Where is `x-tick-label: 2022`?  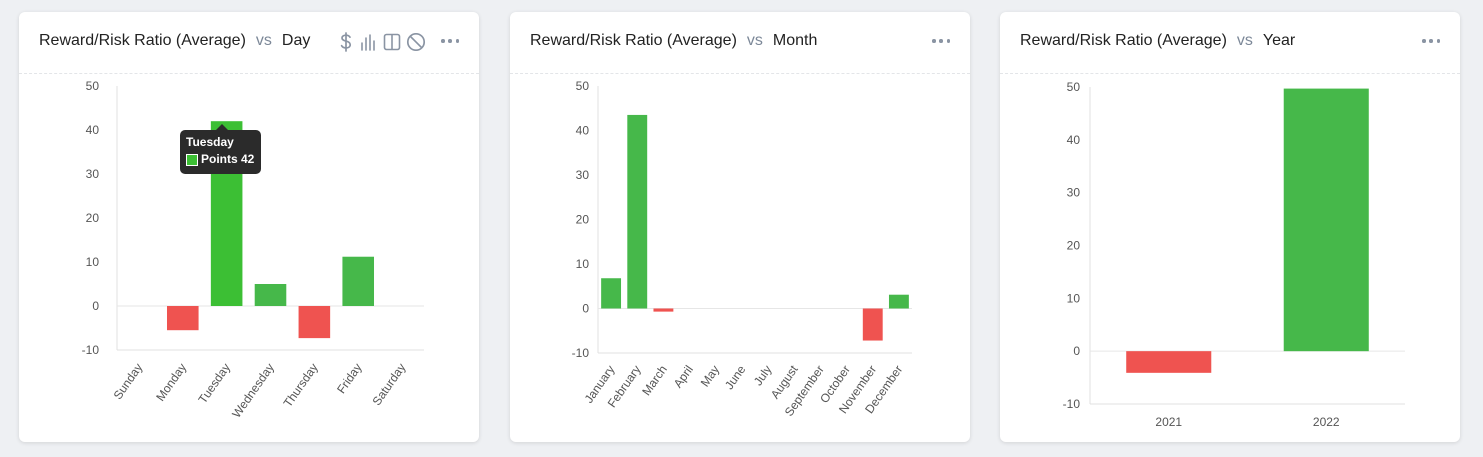 x-tick-label: 2022 is located at coordinates (1326, 422).